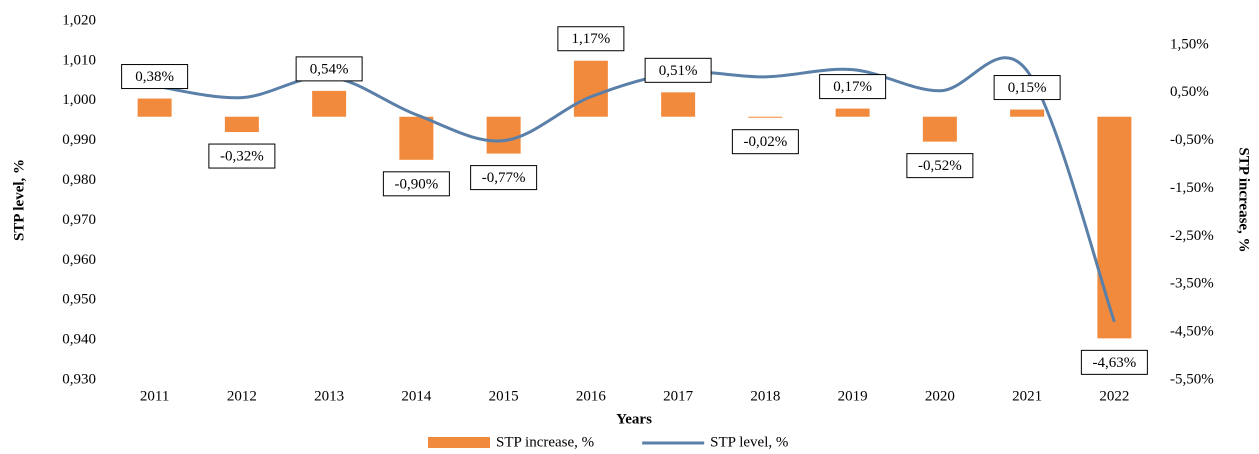  What do you see at coordinates (79, 180) in the screenshot?
I see `y-tick-label: 0,980` at bounding box center [79, 180].